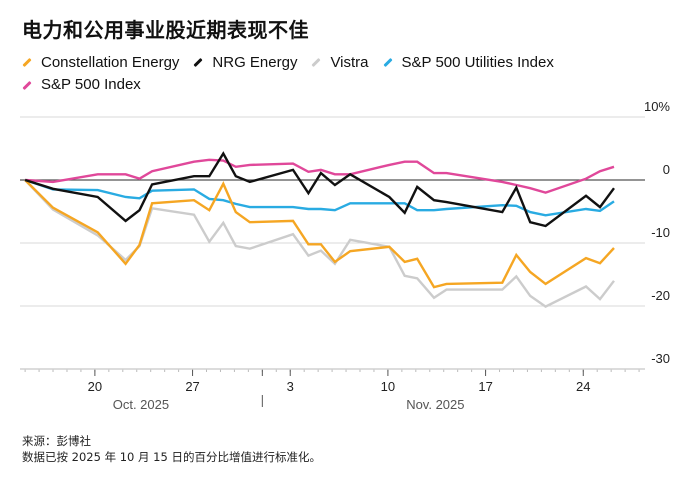  I want to click on y-tick-label: -10, so click(660, 232).